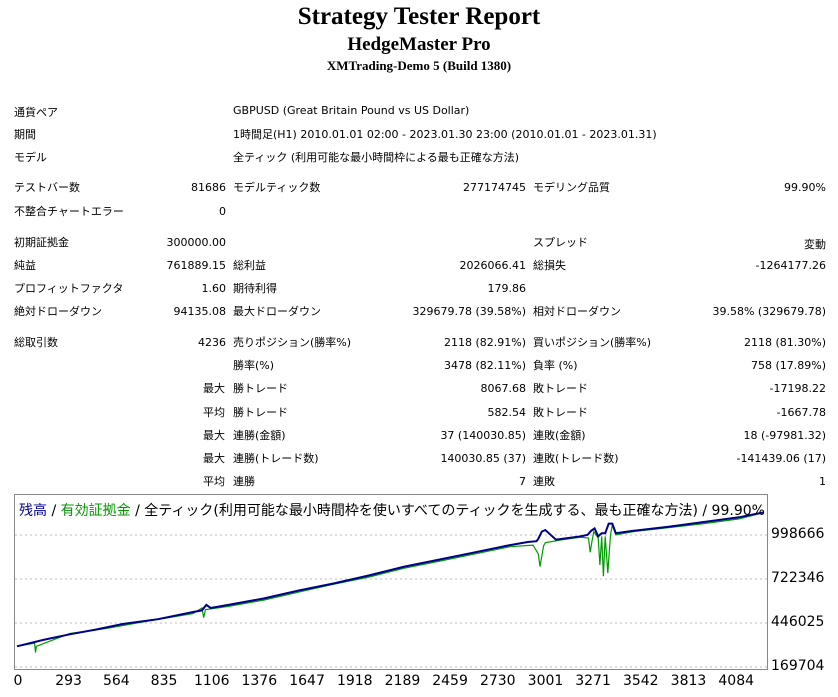 The width and height of the screenshot is (838, 697). Describe the element at coordinates (69, 288) in the screenshot. I see `profit-factor-label: プロフィットファクタ` at that location.